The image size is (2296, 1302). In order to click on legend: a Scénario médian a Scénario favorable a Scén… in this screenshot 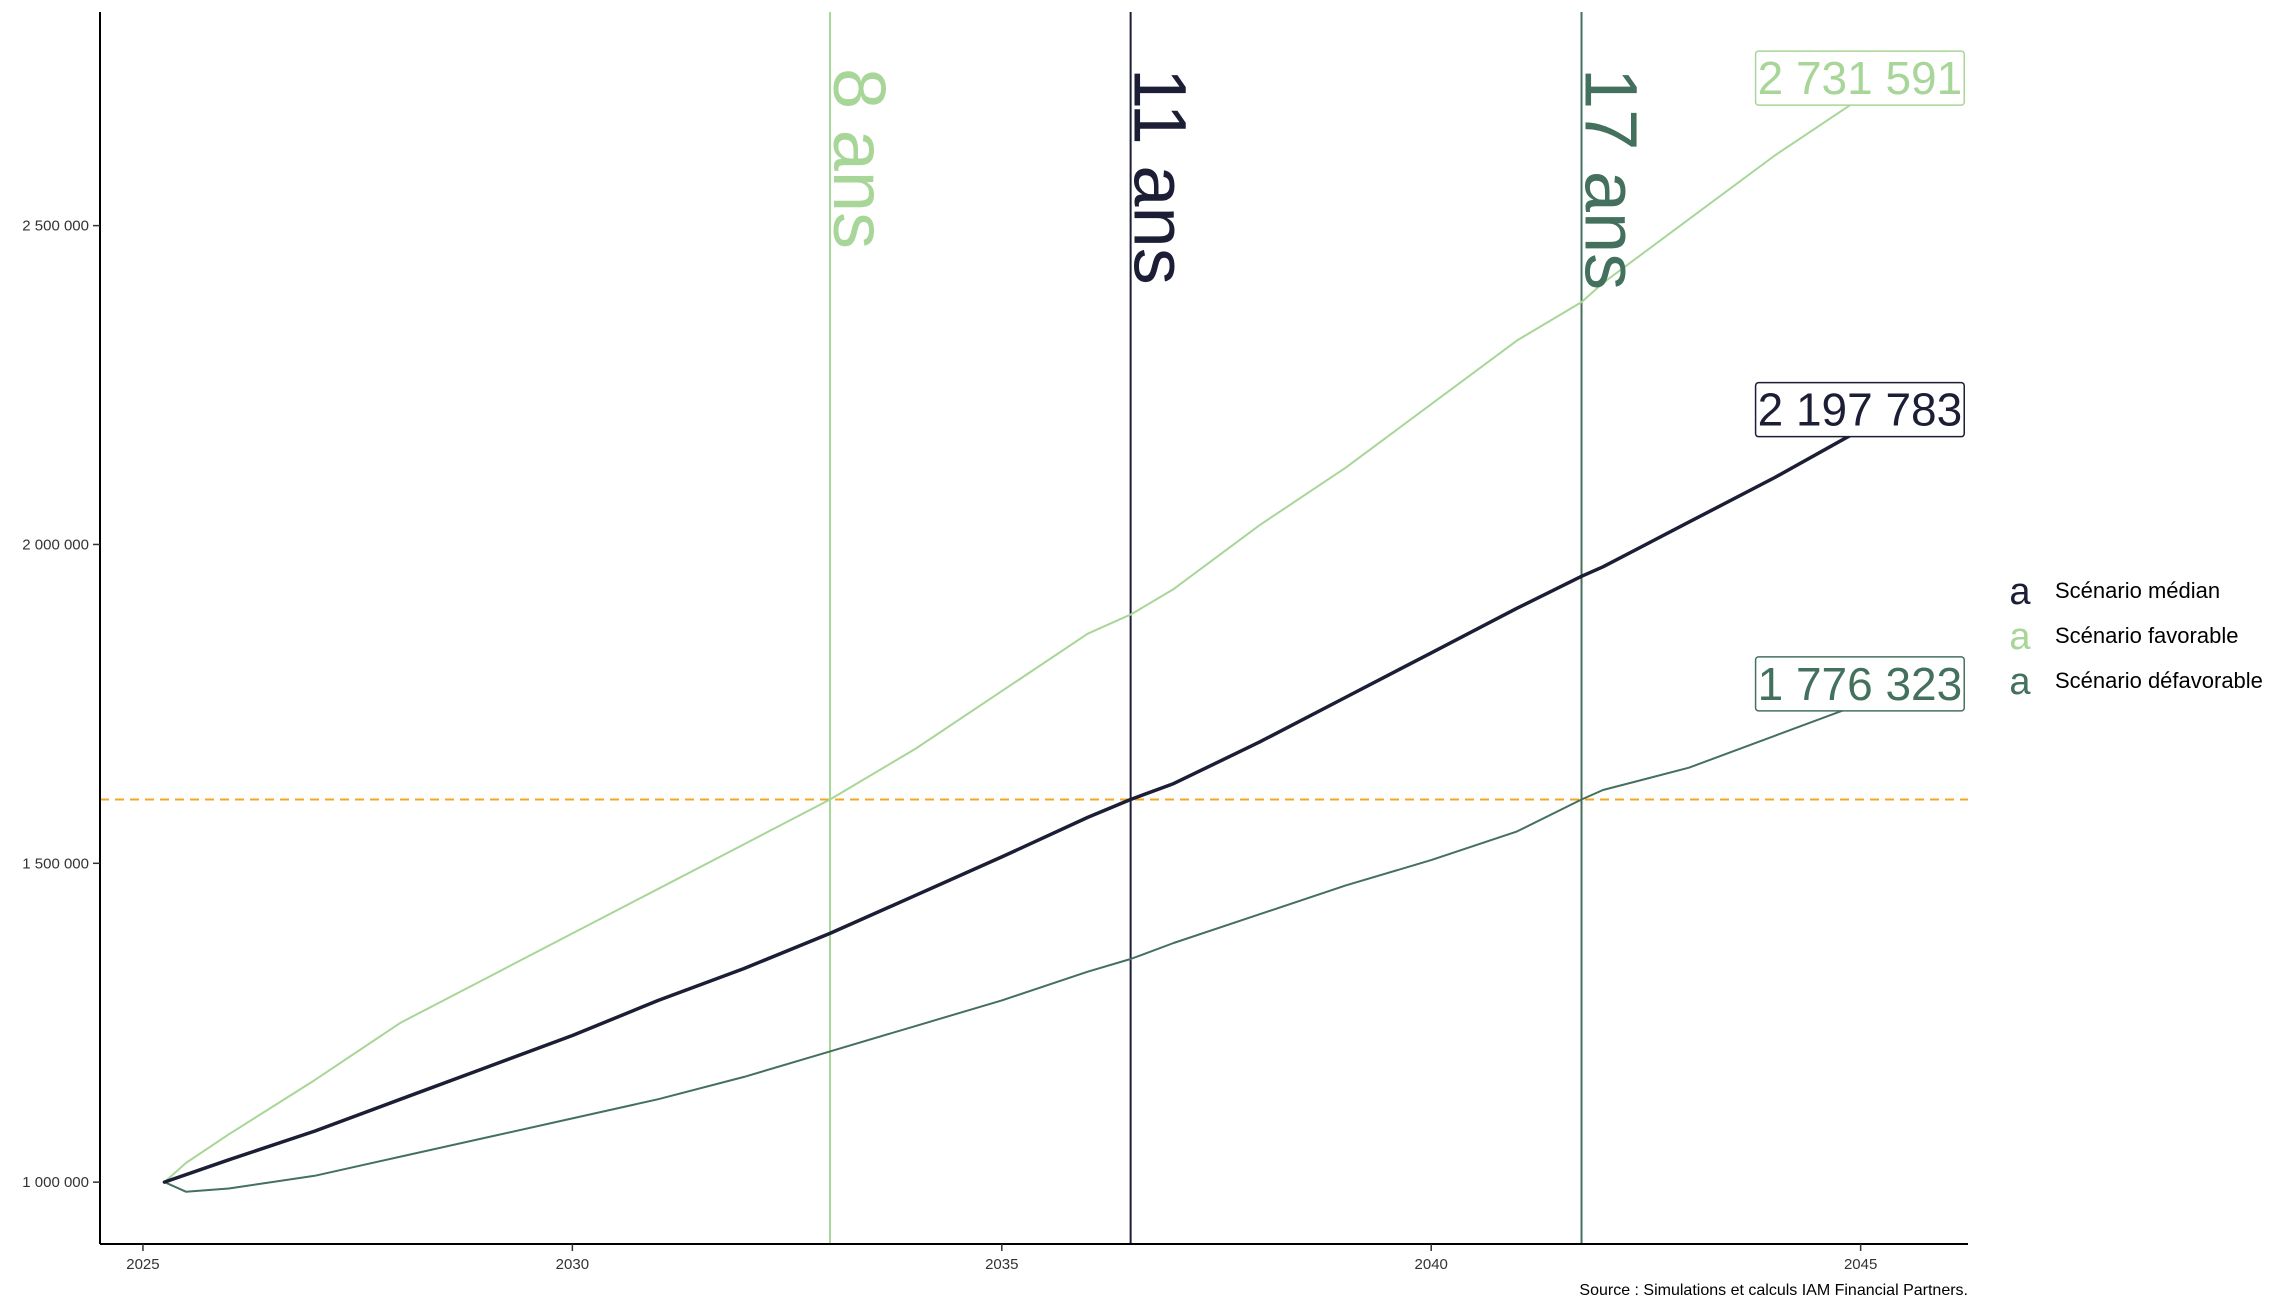, I will do `click(2135, 637)`.